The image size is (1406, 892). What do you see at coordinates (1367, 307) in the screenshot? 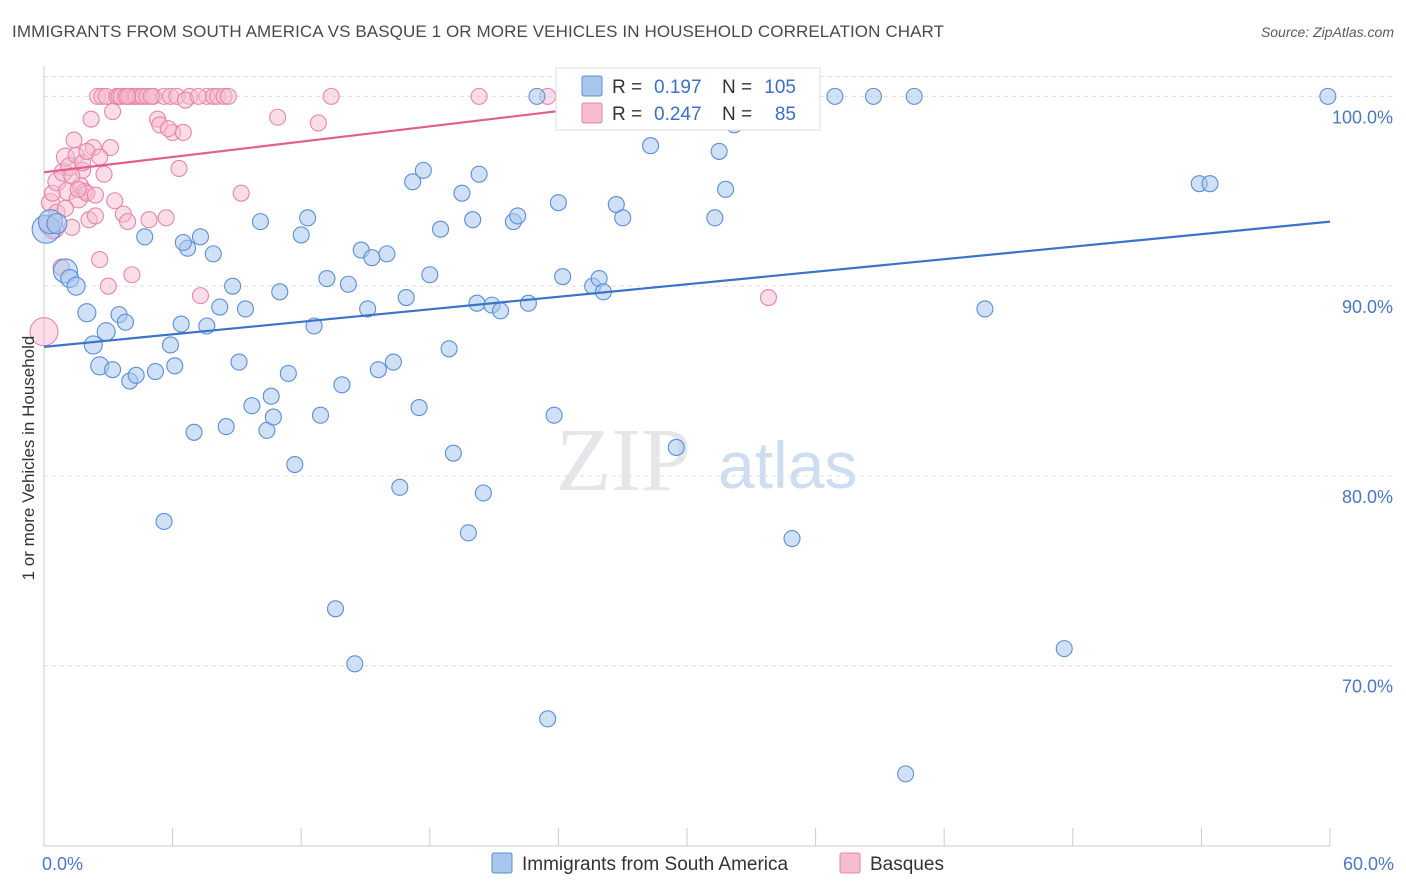
I see `y-tick-label-90: 90.0%` at bounding box center [1367, 307].